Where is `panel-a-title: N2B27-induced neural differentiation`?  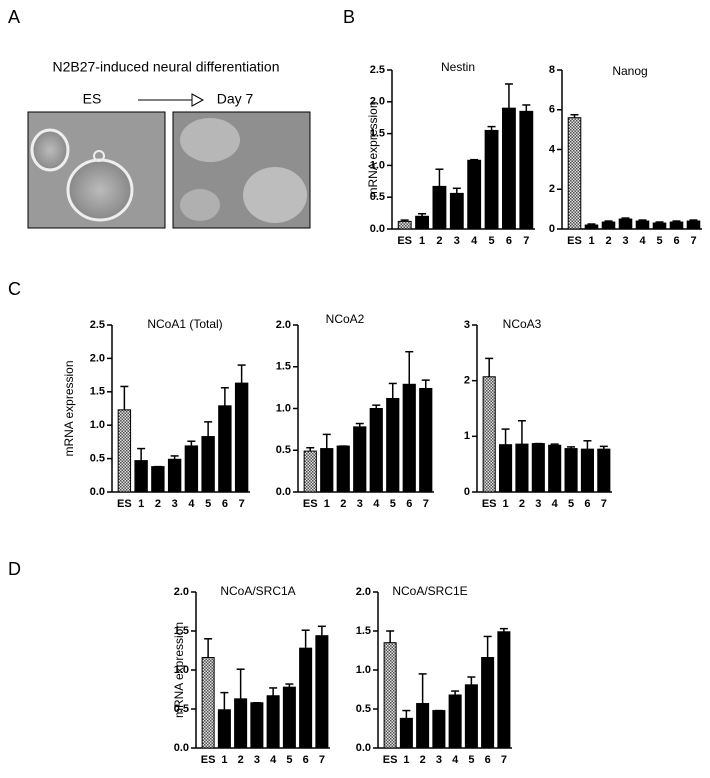 panel-a-title: N2B27-induced neural differentiation is located at coordinates (165, 67).